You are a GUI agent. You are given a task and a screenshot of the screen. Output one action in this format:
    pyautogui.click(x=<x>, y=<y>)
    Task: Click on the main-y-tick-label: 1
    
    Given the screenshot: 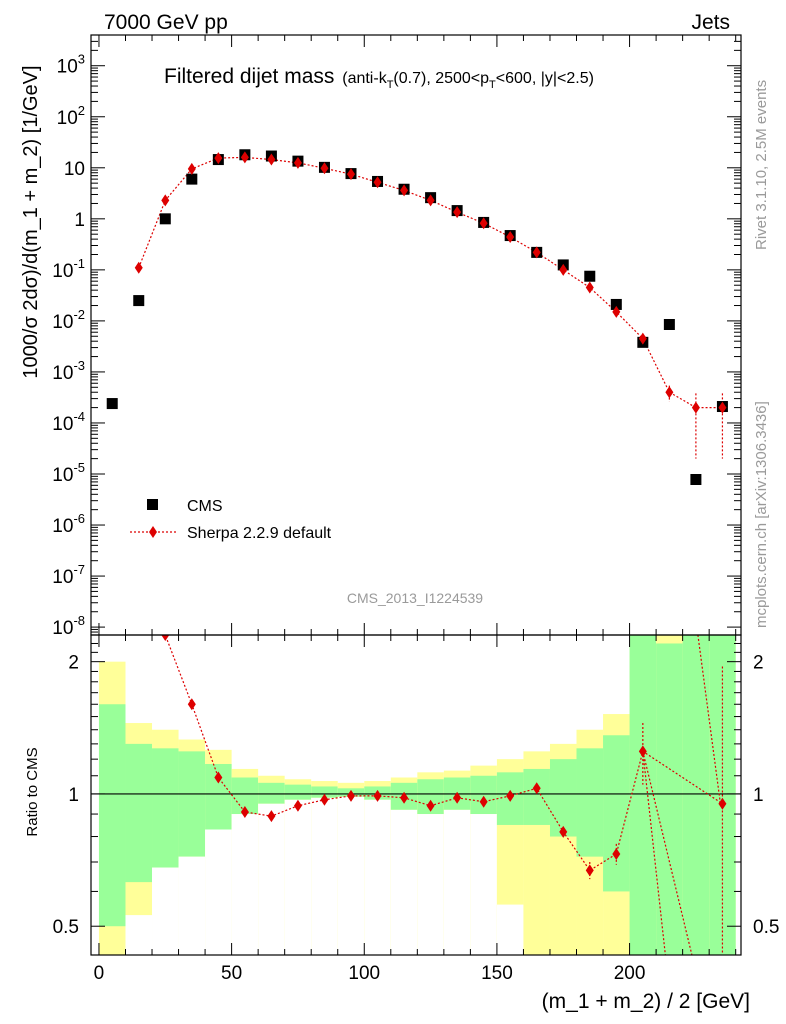 What is the action you would take?
    pyautogui.click(x=79, y=220)
    